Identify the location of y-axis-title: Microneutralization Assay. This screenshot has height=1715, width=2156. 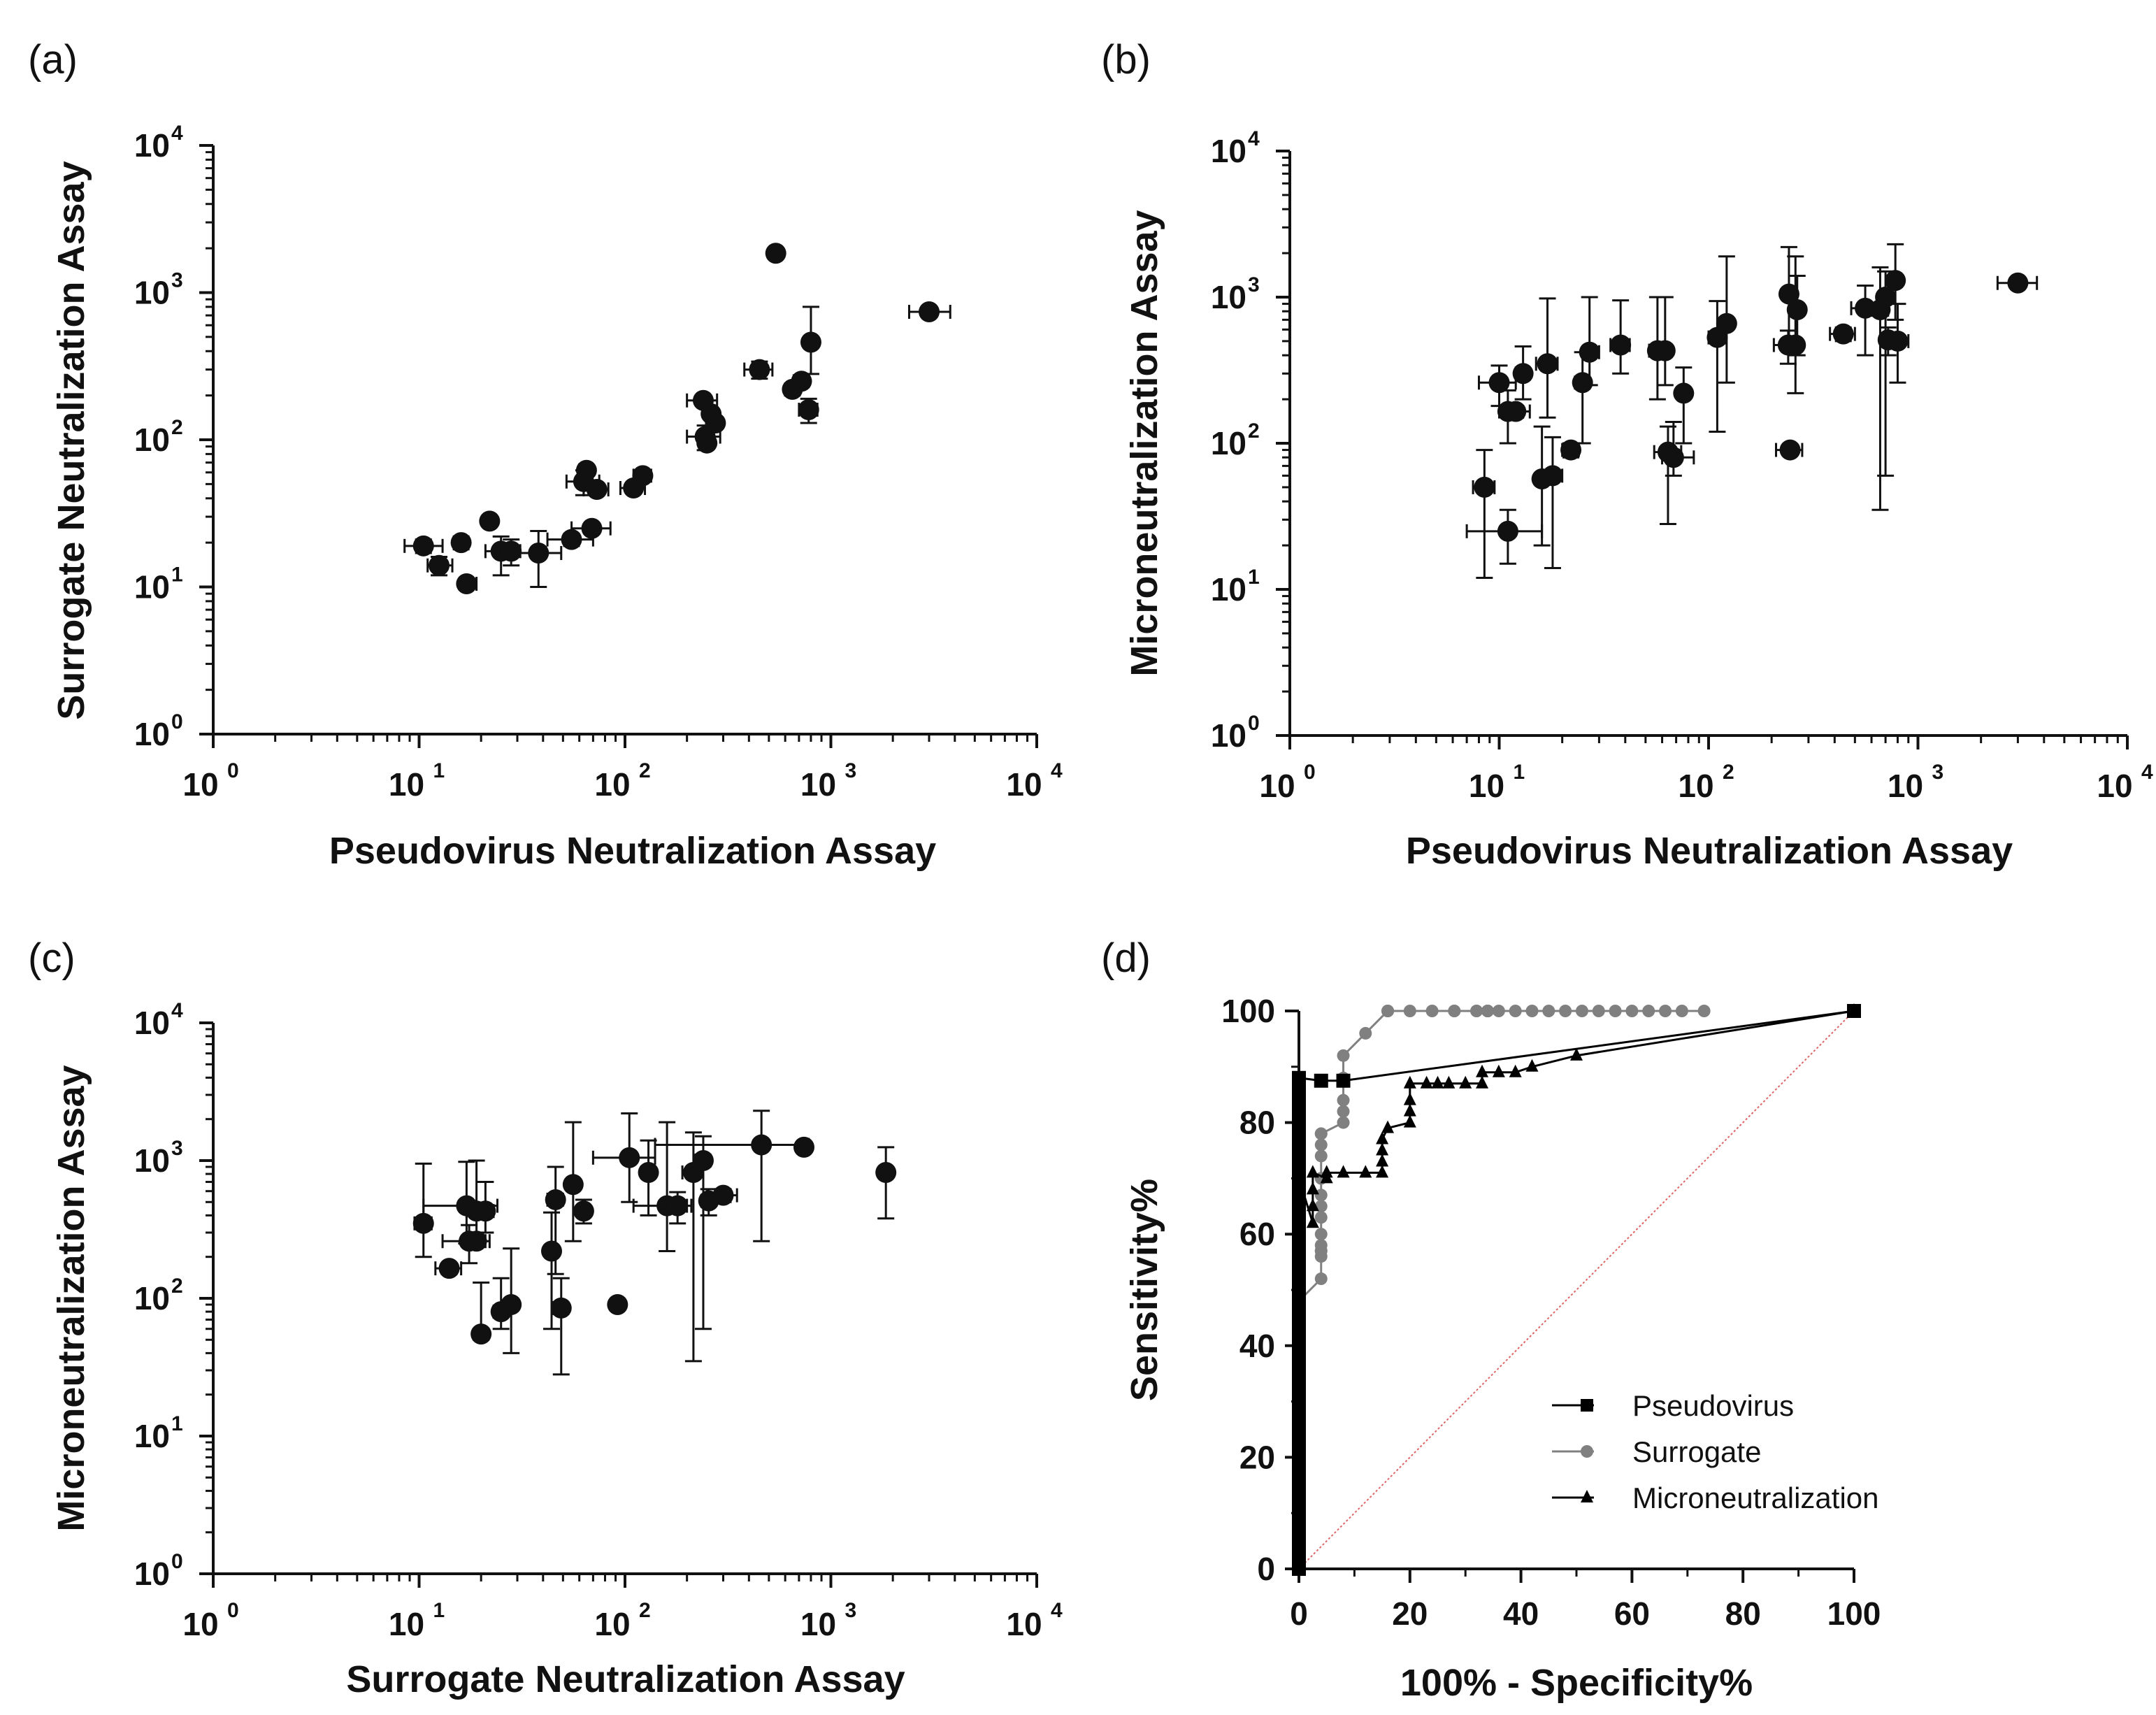
(71, 1298).